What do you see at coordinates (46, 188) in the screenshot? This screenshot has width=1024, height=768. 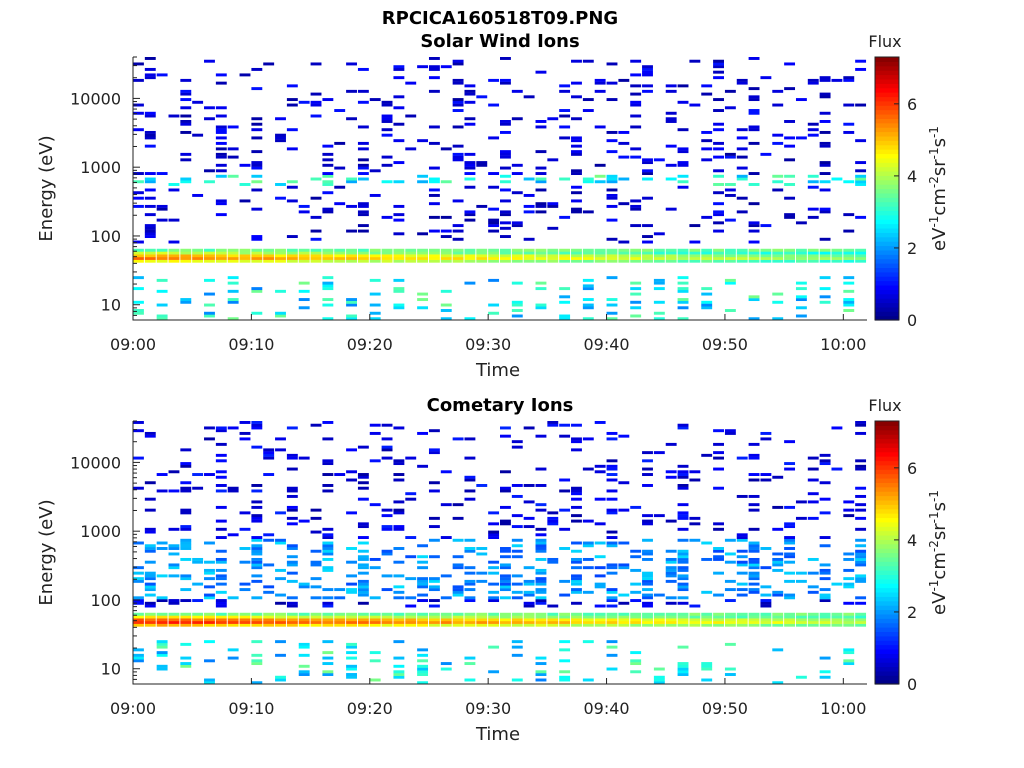 I see `y-axis-label: Energy (eV)` at bounding box center [46, 188].